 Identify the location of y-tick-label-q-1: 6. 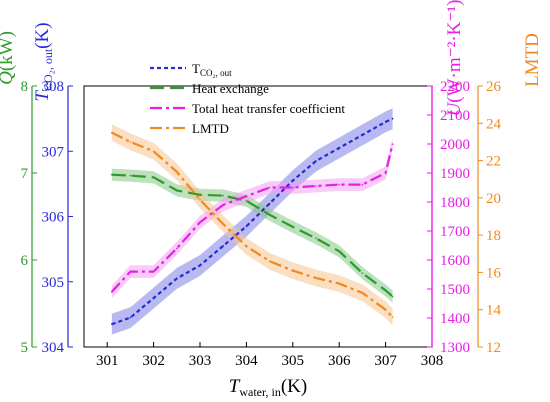
(25, 261).